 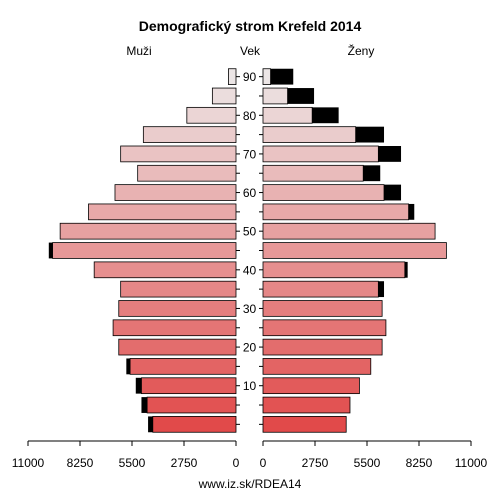 What do you see at coordinates (250, 386) in the screenshot?
I see `age-label: 10` at bounding box center [250, 386].